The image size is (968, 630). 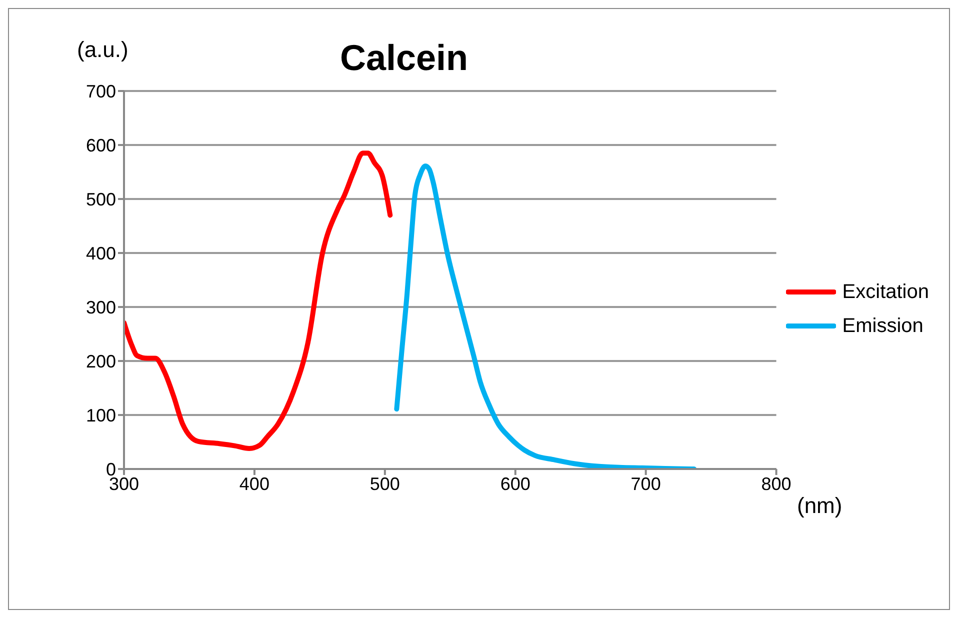 What do you see at coordinates (101, 253) in the screenshot?
I see `y-tick-label: 400` at bounding box center [101, 253].